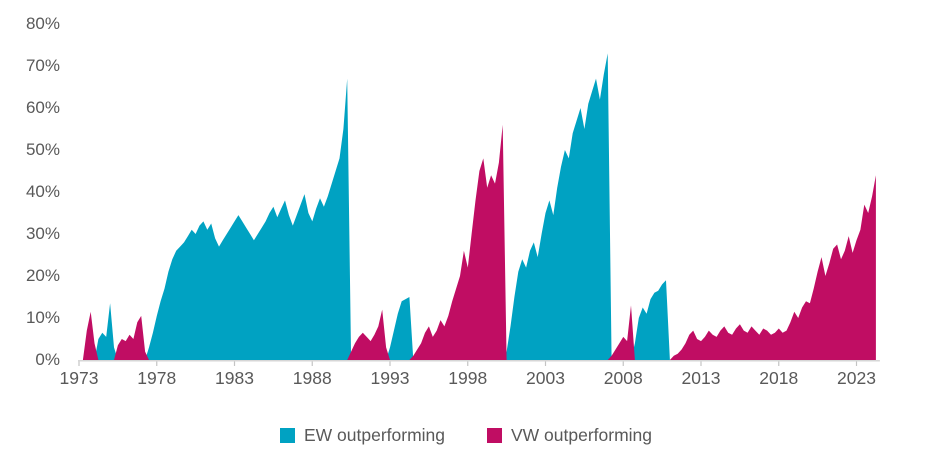  Describe the element at coordinates (79, 378) in the screenshot. I see `x-axis-label: 1973` at that location.